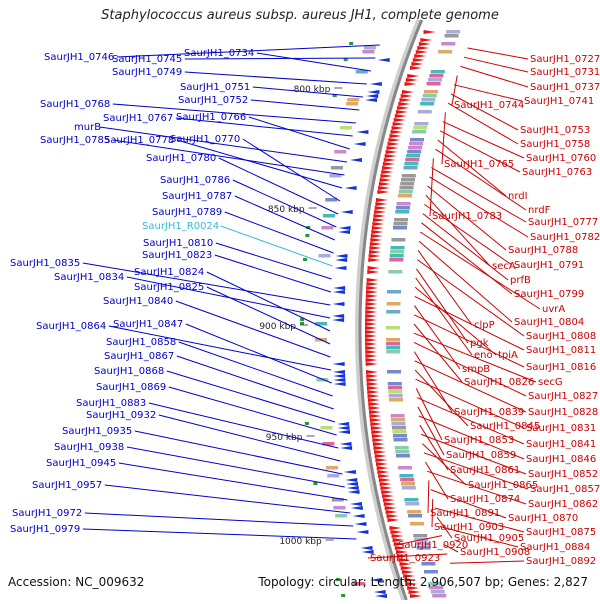  Describe the element at coordinates (286, 210) in the screenshot. I see `kbp-tick-label: 850 kbp` at that location.